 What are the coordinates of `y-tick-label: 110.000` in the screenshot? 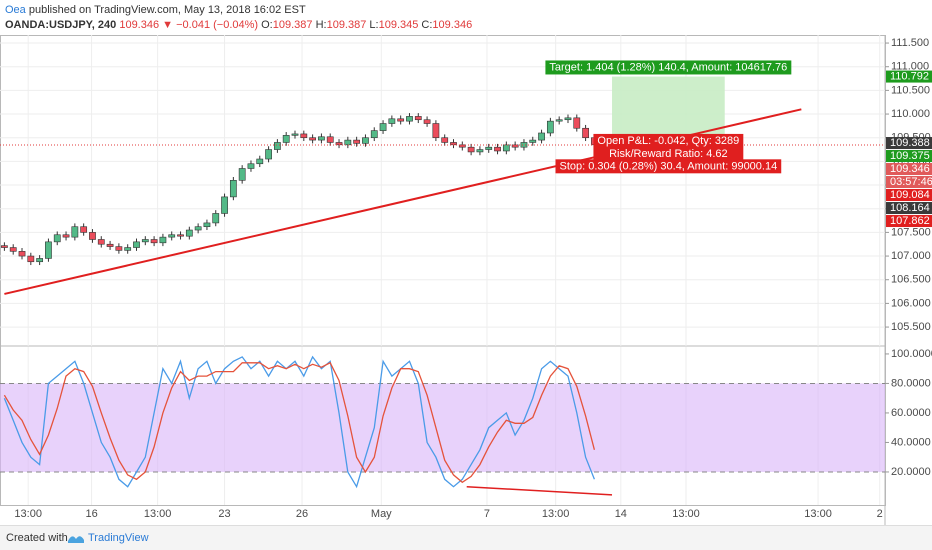 It's located at (910, 114).